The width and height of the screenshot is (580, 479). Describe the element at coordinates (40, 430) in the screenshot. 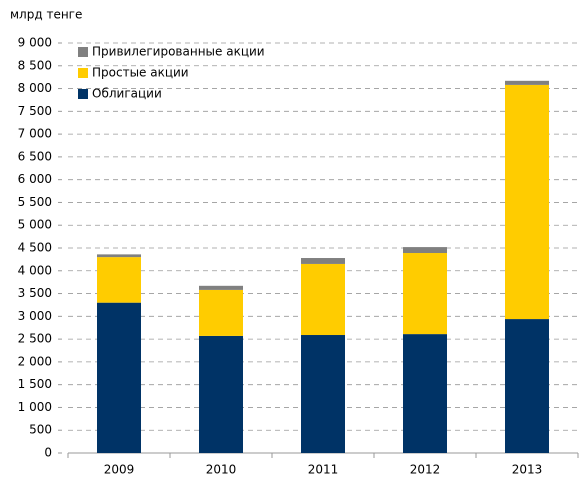

I see `y-tick-label: 500` at that location.